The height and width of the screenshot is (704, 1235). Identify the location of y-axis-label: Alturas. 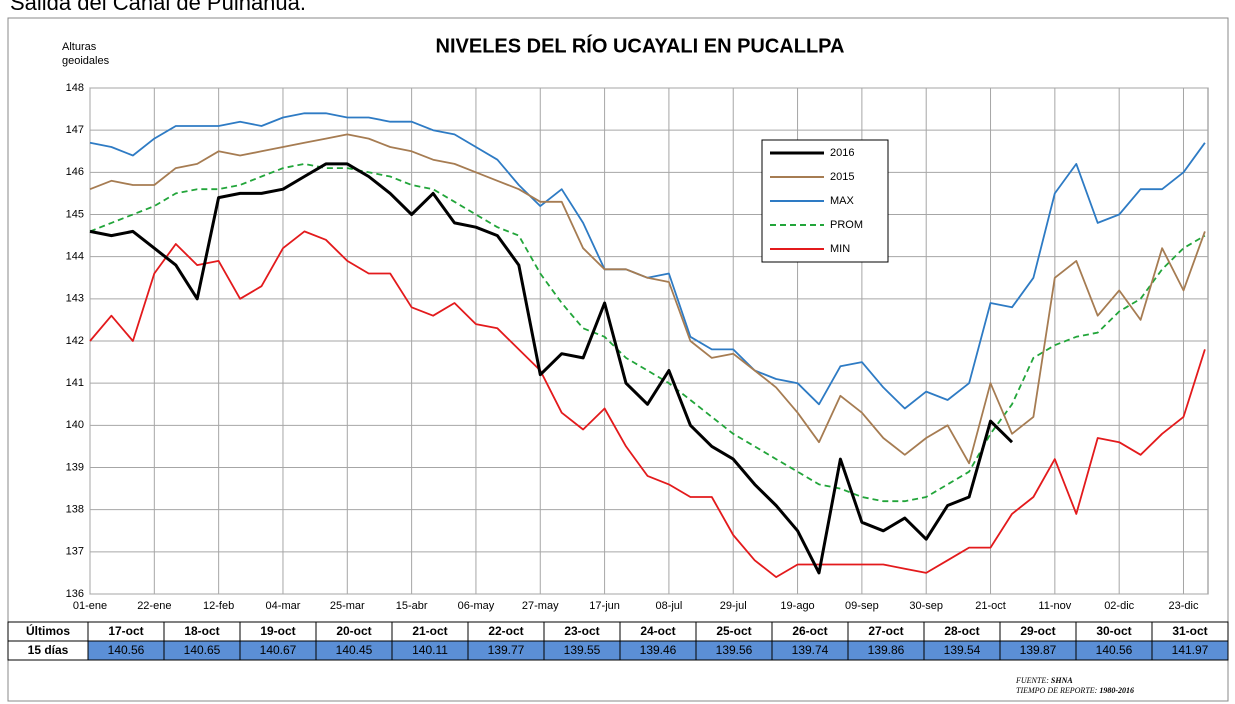
(79, 47).